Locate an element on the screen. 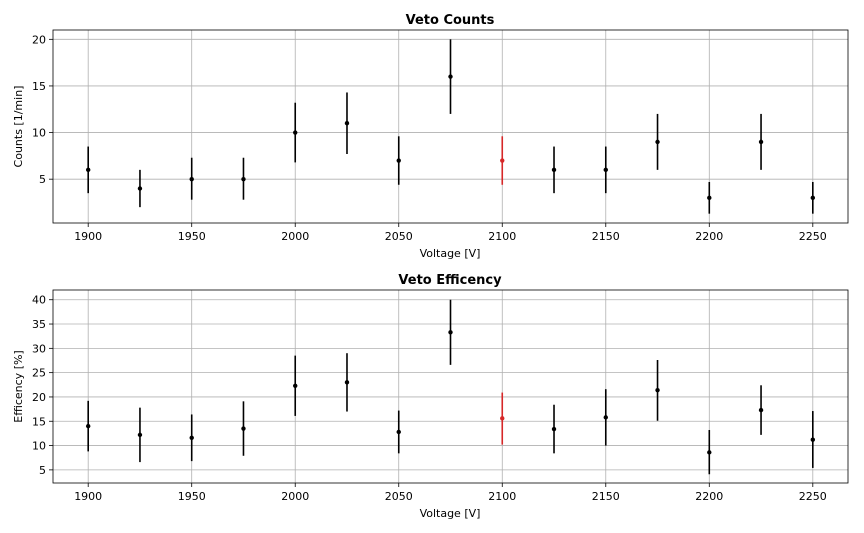  y-axis-label: Efficency [%] is located at coordinates (18, 386).